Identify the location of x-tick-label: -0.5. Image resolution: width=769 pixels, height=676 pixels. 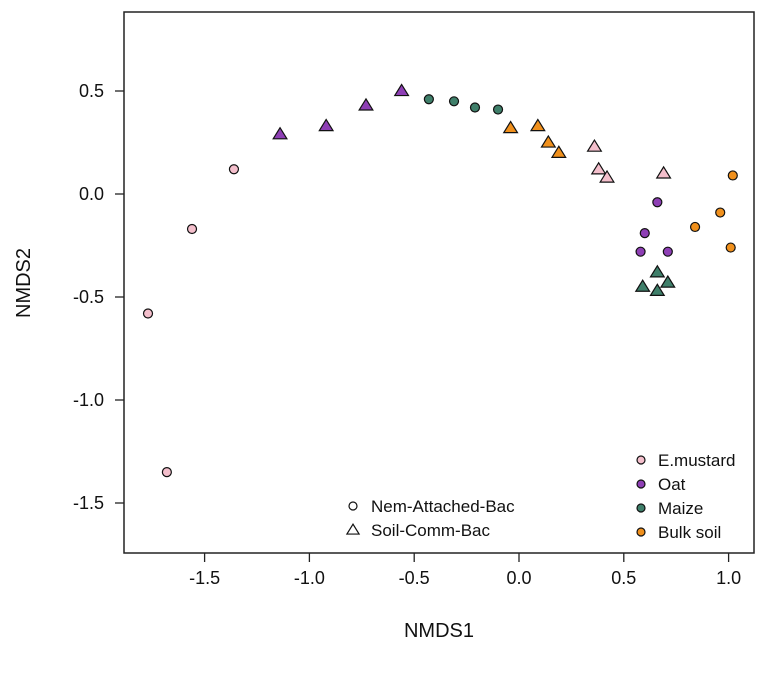
(414, 578).